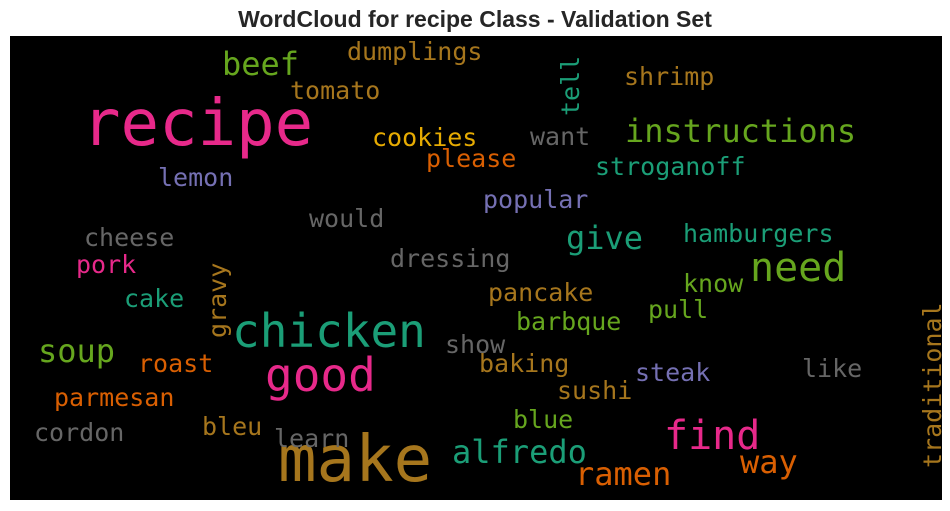 The height and width of the screenshot is (511, 950). Describe the element at coordinates (312, 438) in the screenshot. I see `word-learn: learn` at that location.